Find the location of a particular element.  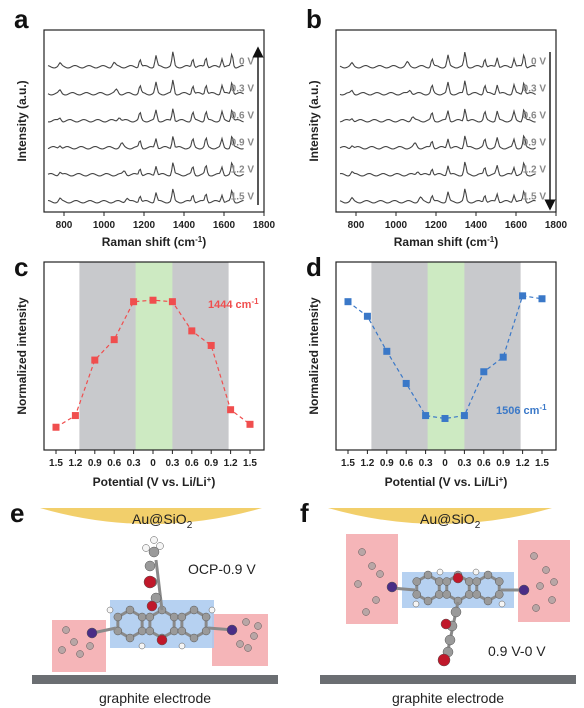

xlabel-c: Potential (V vs. Li/Li+) is located at coordinates (154, 482).